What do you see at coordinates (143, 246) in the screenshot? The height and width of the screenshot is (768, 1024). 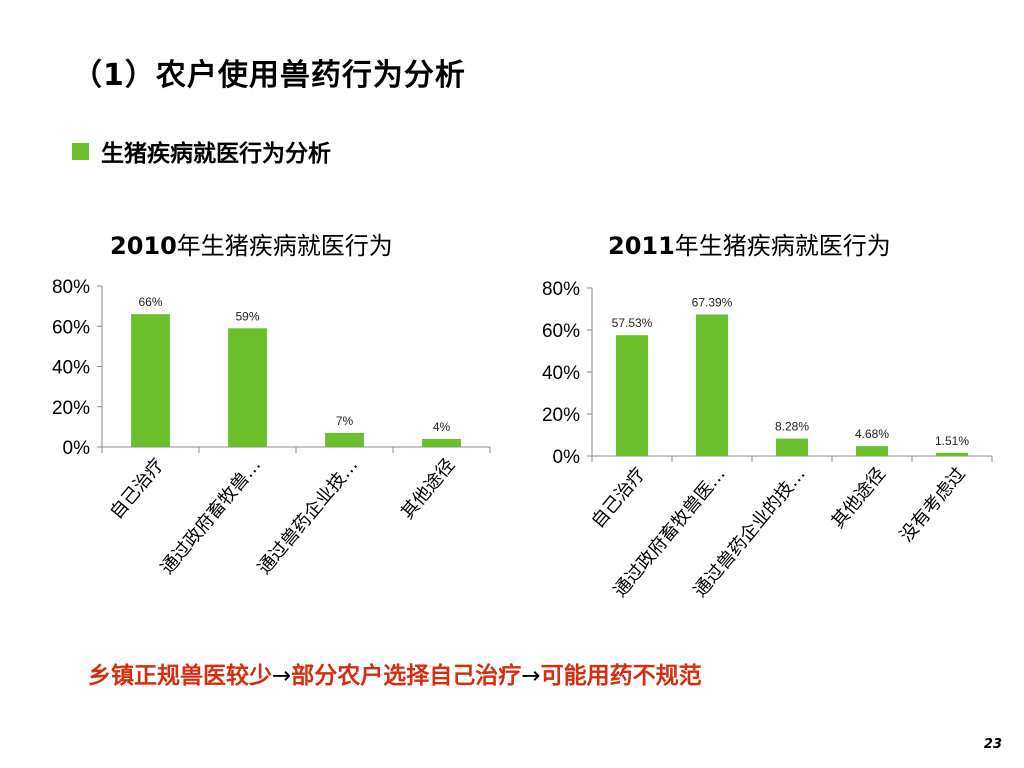 I see `chart-title-year: 2010` at bounding box center [143, 246].